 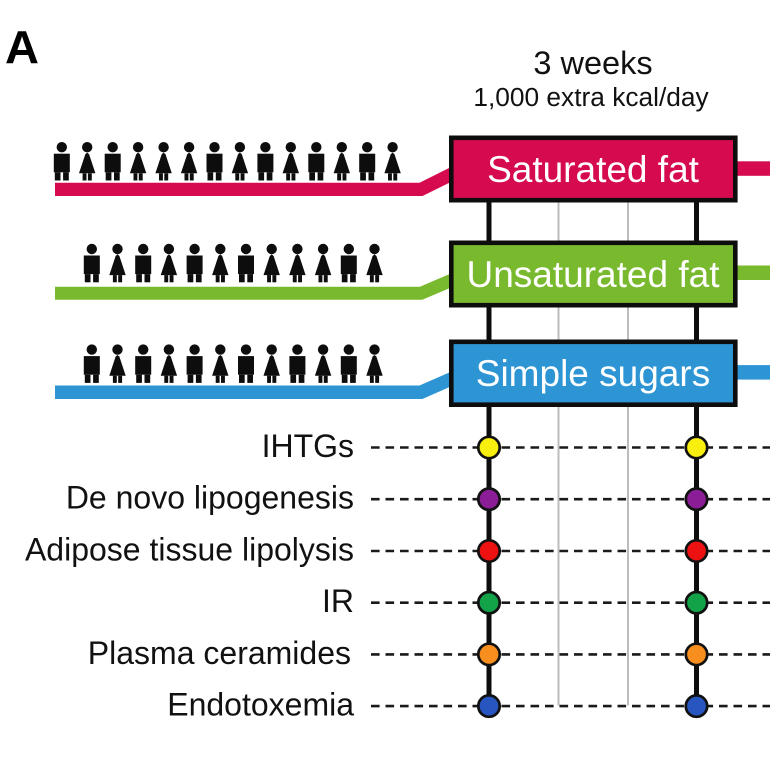 What do you see at coordinates (338, 601) in the screenshot?
I see `svg-text: IR` at bounding box center [338, 601].